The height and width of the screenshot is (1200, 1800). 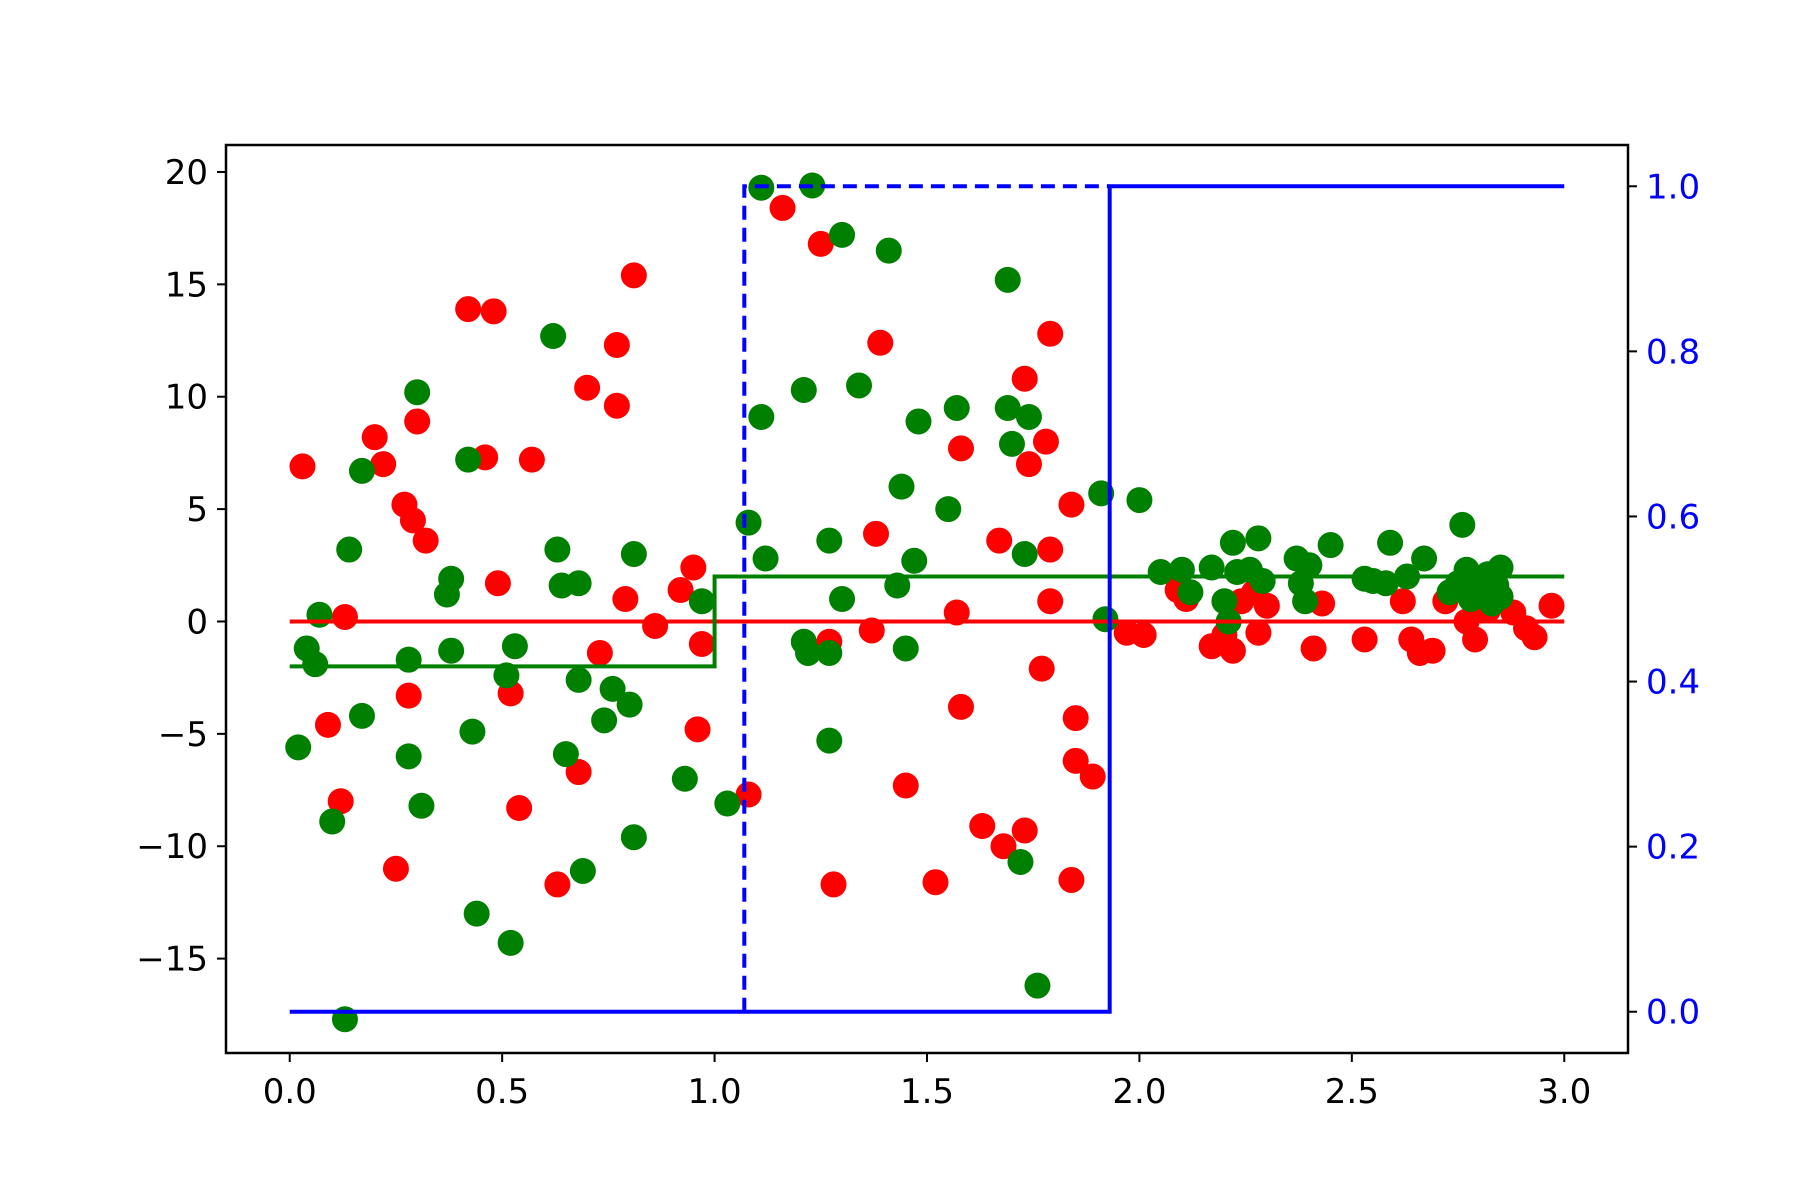 What do you see at coordinates (186, 398) in the screenshot?
I see `y-tick-label: 10` at bounding box center [186, 398].